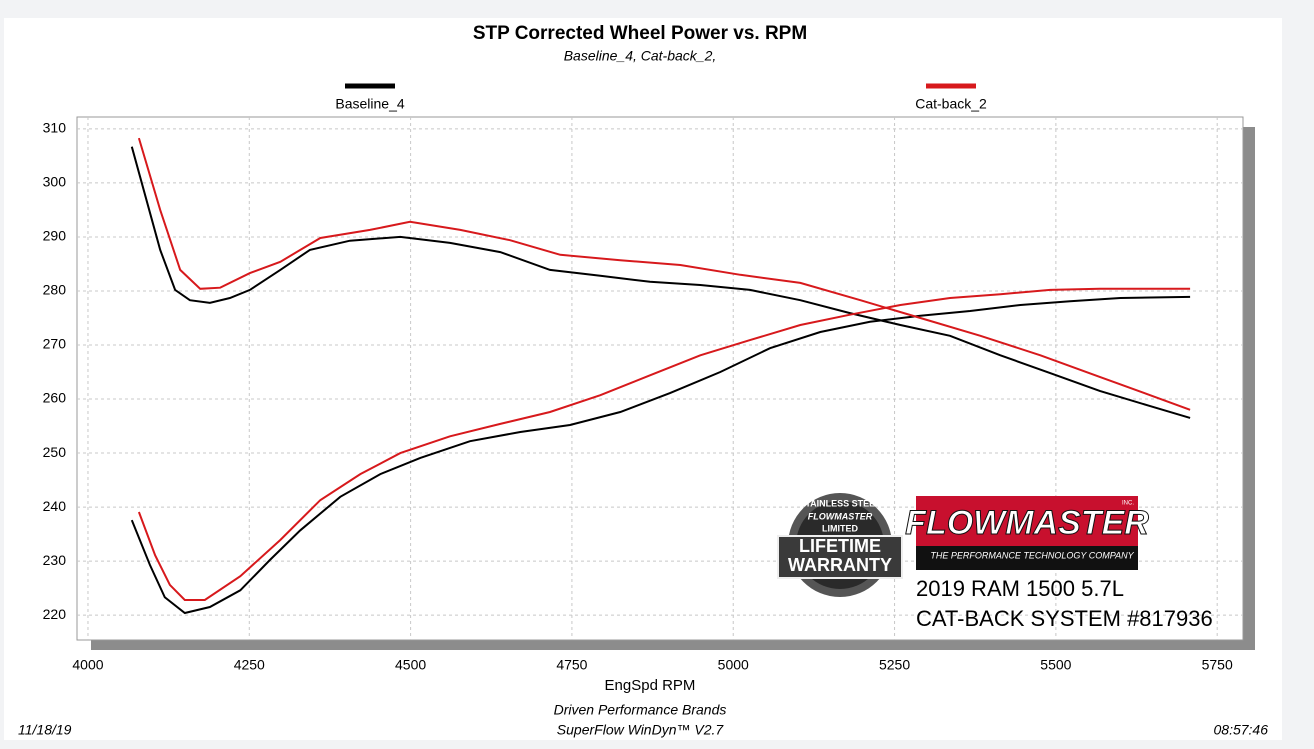 The width and height of the screenshot is (1314, 749). What do you see at coordinates (45, 730) in the screenshot?
I see `date: 11/18/19` at bounding box center [45, 730].